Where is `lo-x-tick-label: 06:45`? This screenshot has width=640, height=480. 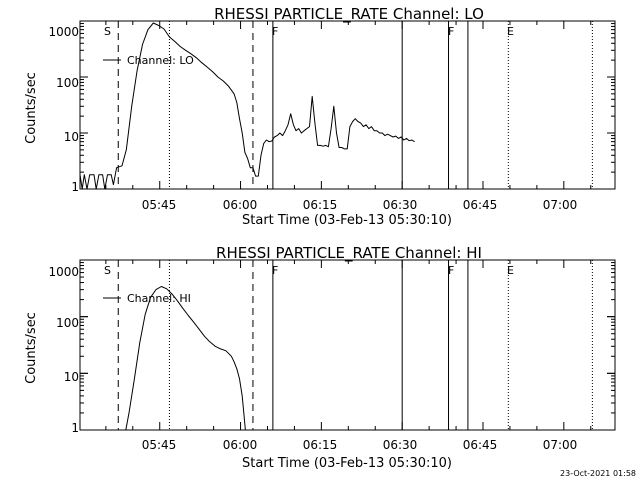 lo-x-tick-label: 06:45 is located at coordinates (480, 205).